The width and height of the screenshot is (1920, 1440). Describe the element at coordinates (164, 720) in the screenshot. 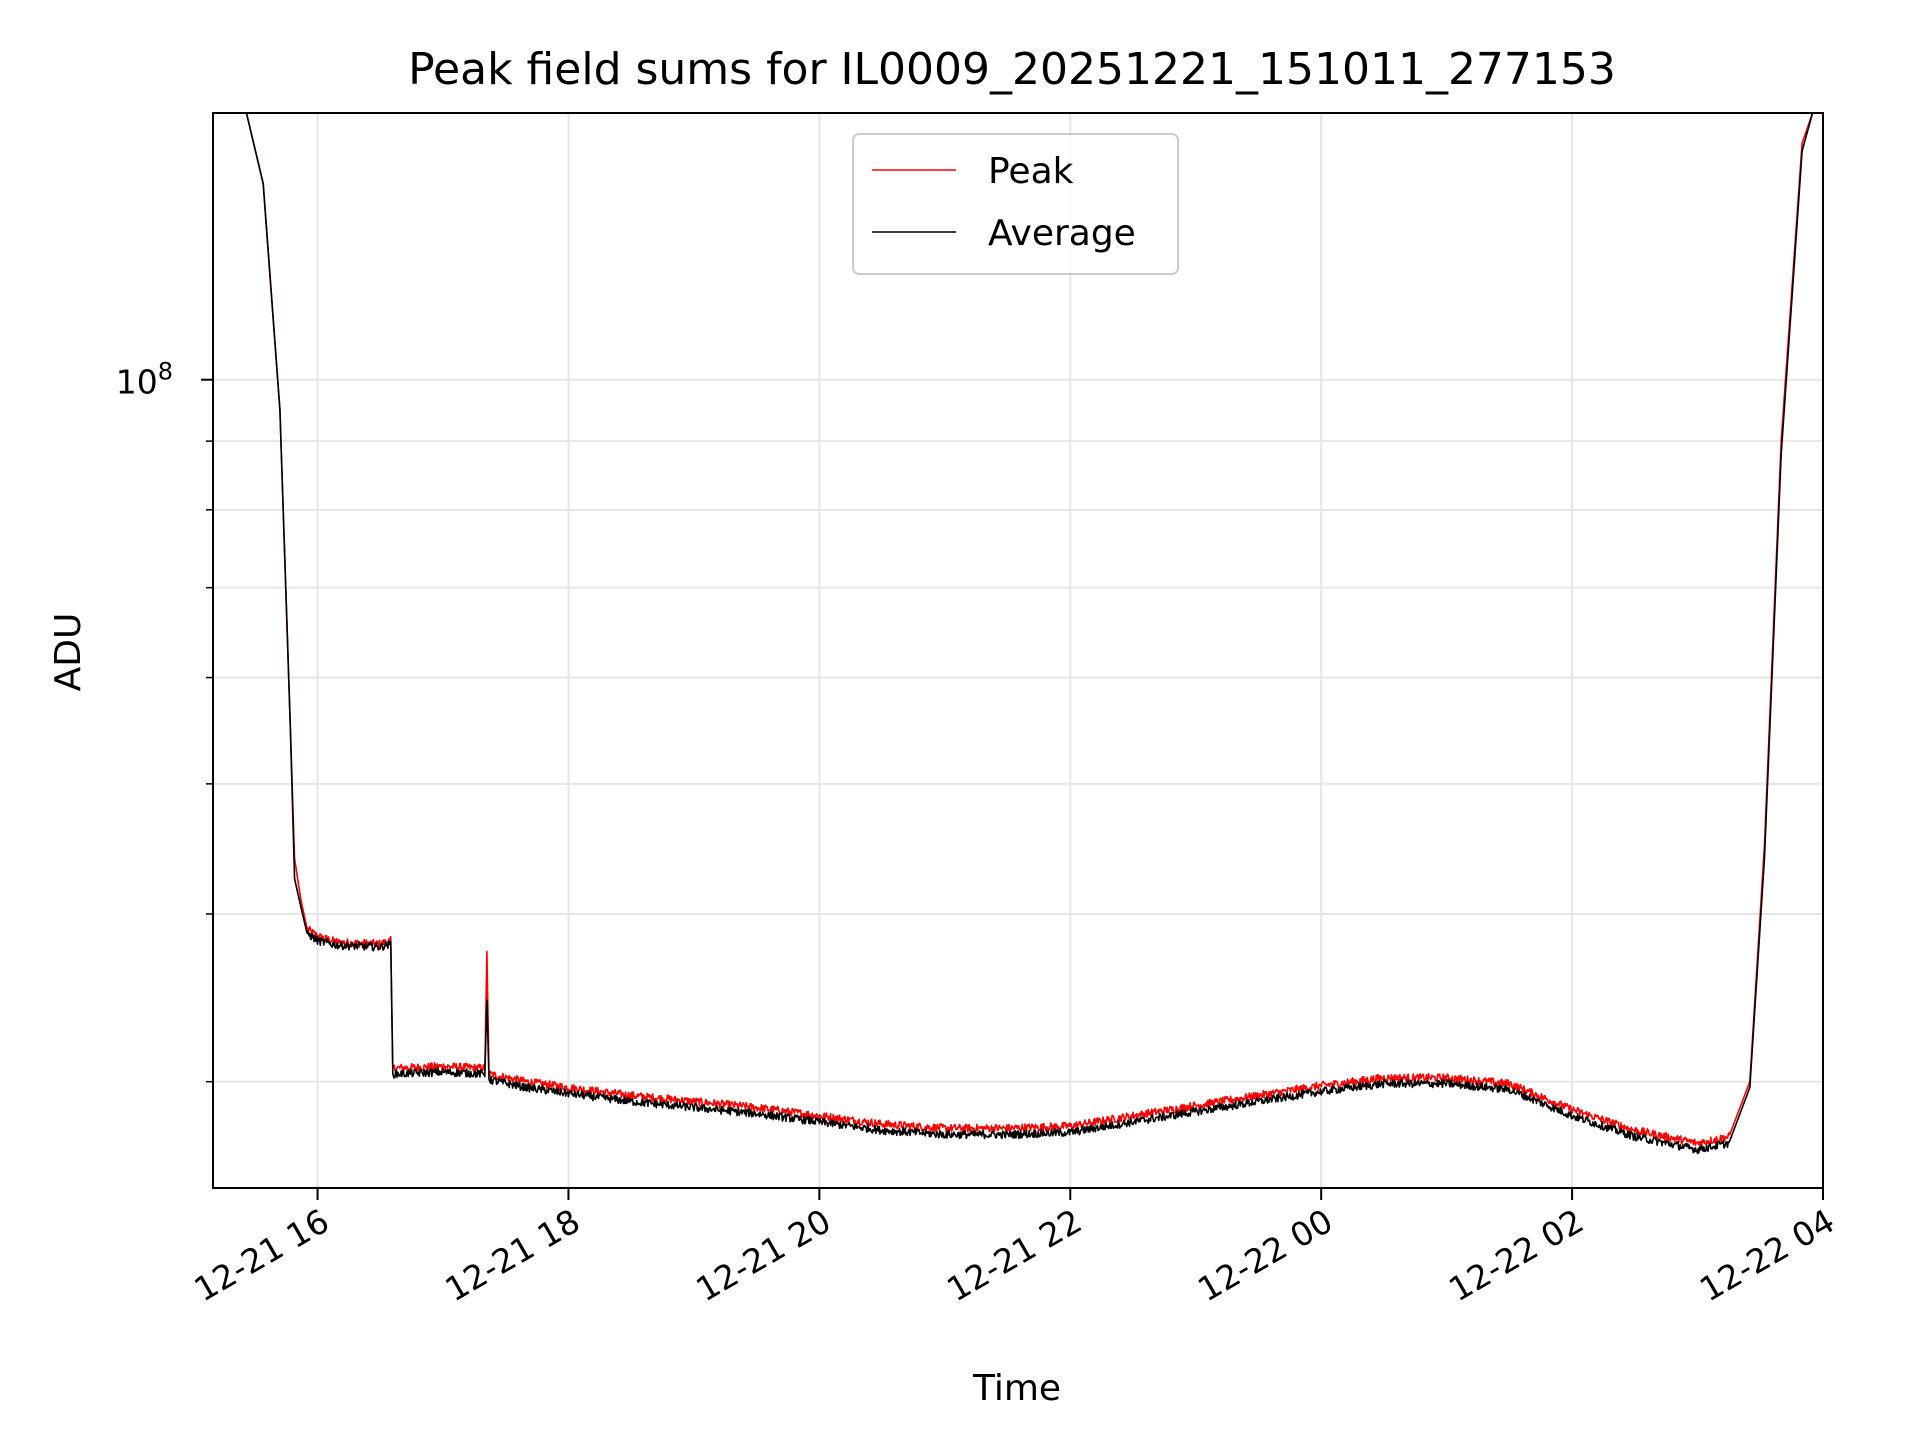

I see `y-axis: 108` at that location.